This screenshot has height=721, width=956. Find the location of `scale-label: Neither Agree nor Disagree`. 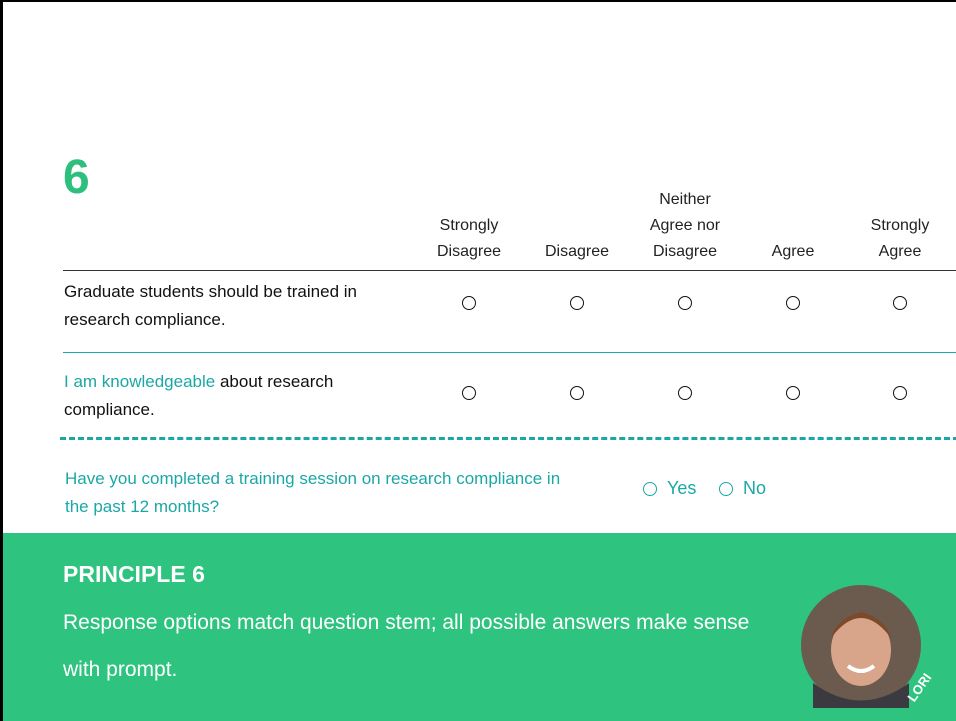

scale-label: Neither Agree nor Disagree is located at coordinates (685, 225).